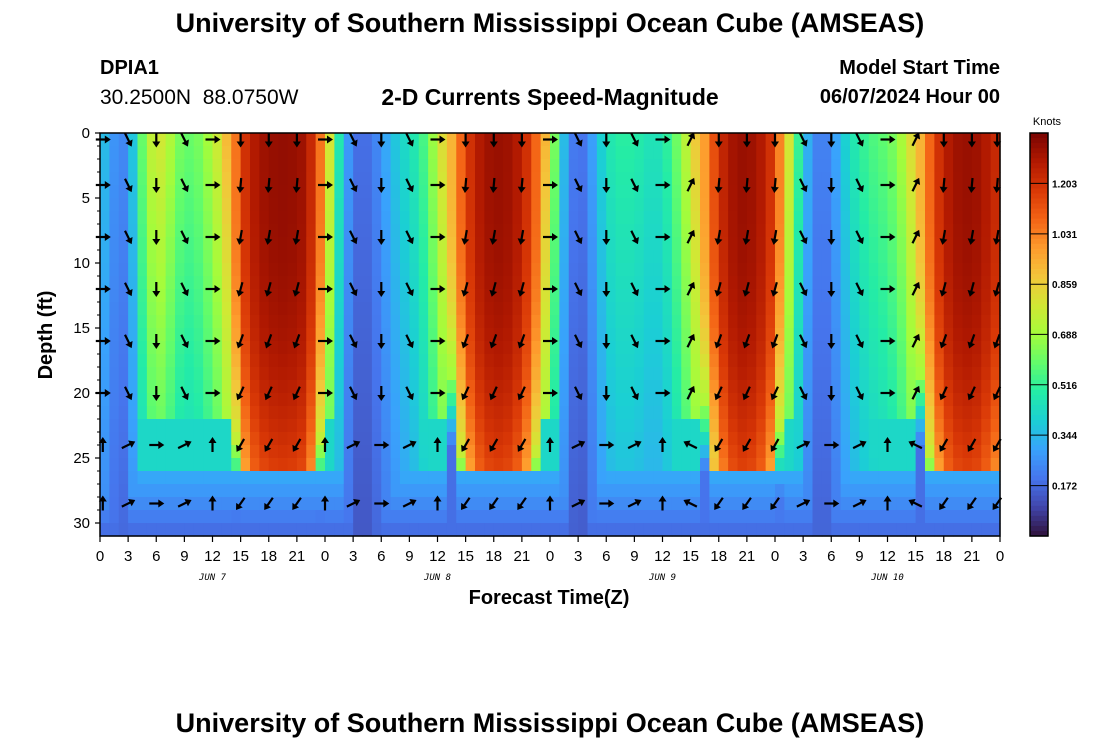 Image resolution: width=1100 pixels, height=750 pixels. What do you see at coordinates (550, 556) in the screenshot?
I see `x-tick-label: 0` at bounding box center [550, 556].